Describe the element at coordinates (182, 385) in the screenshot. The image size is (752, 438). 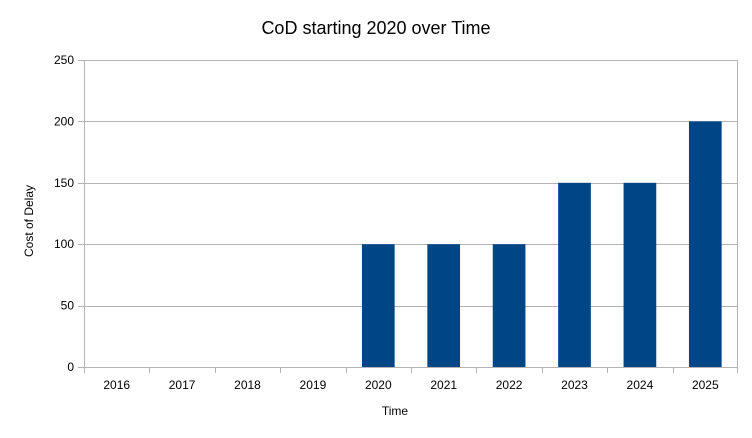
I see `x-tick-label: 2017` at that location.